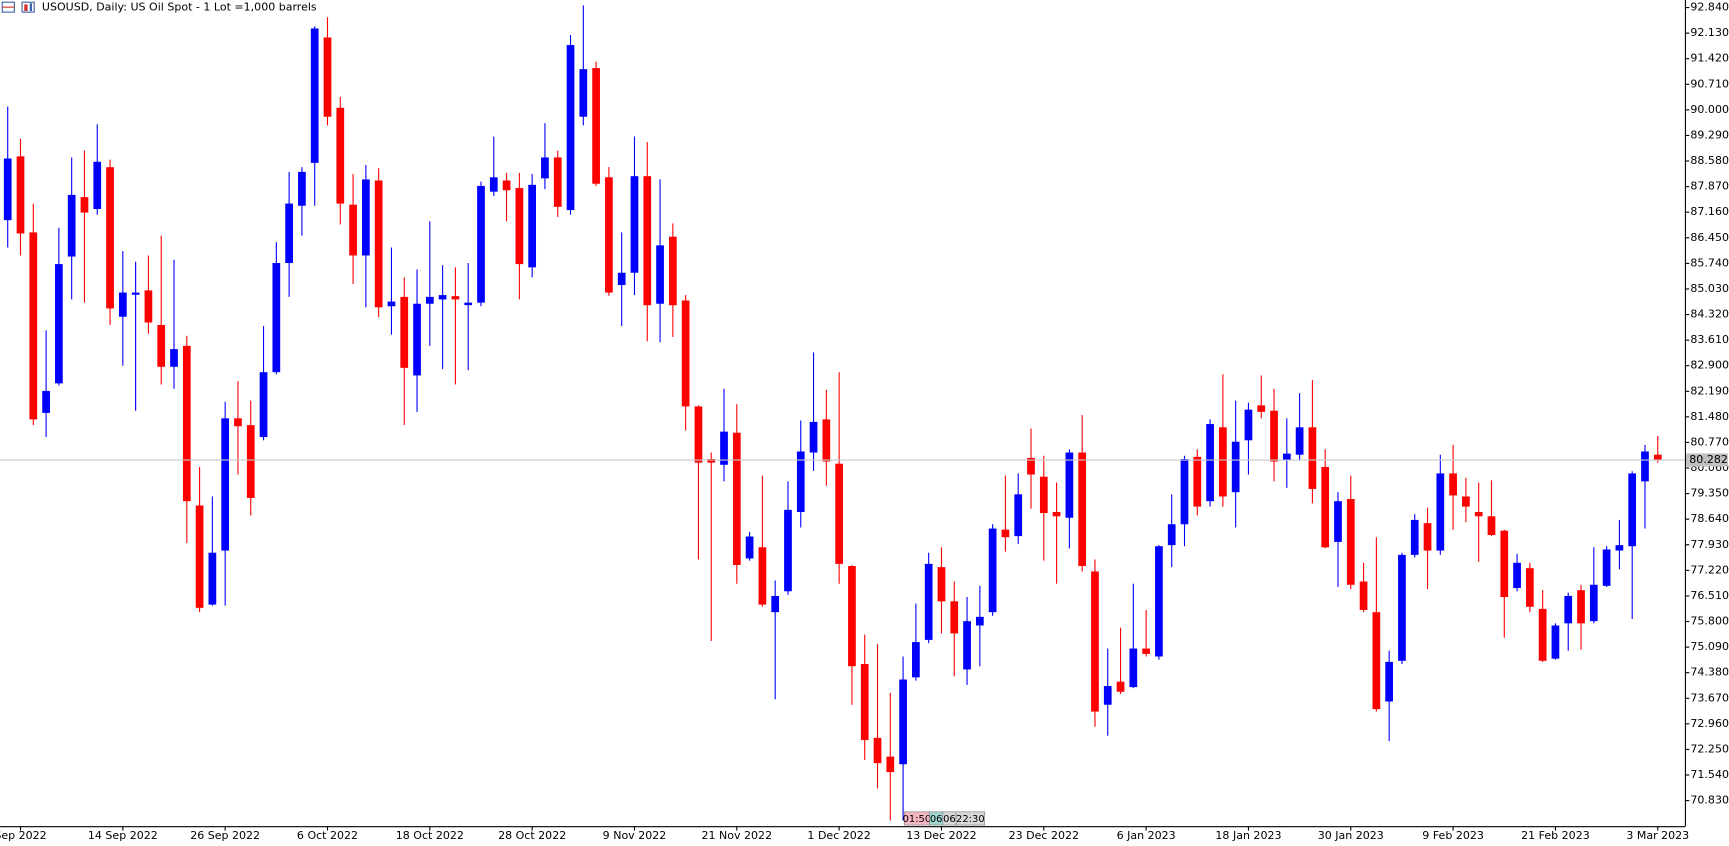 The width and height of the screenshot is (1729, 846). What do you see at coordinates (1709, 569) in the screenshot?
I see `y-tick-label: 77.220` at bounding box center [1709, 569].